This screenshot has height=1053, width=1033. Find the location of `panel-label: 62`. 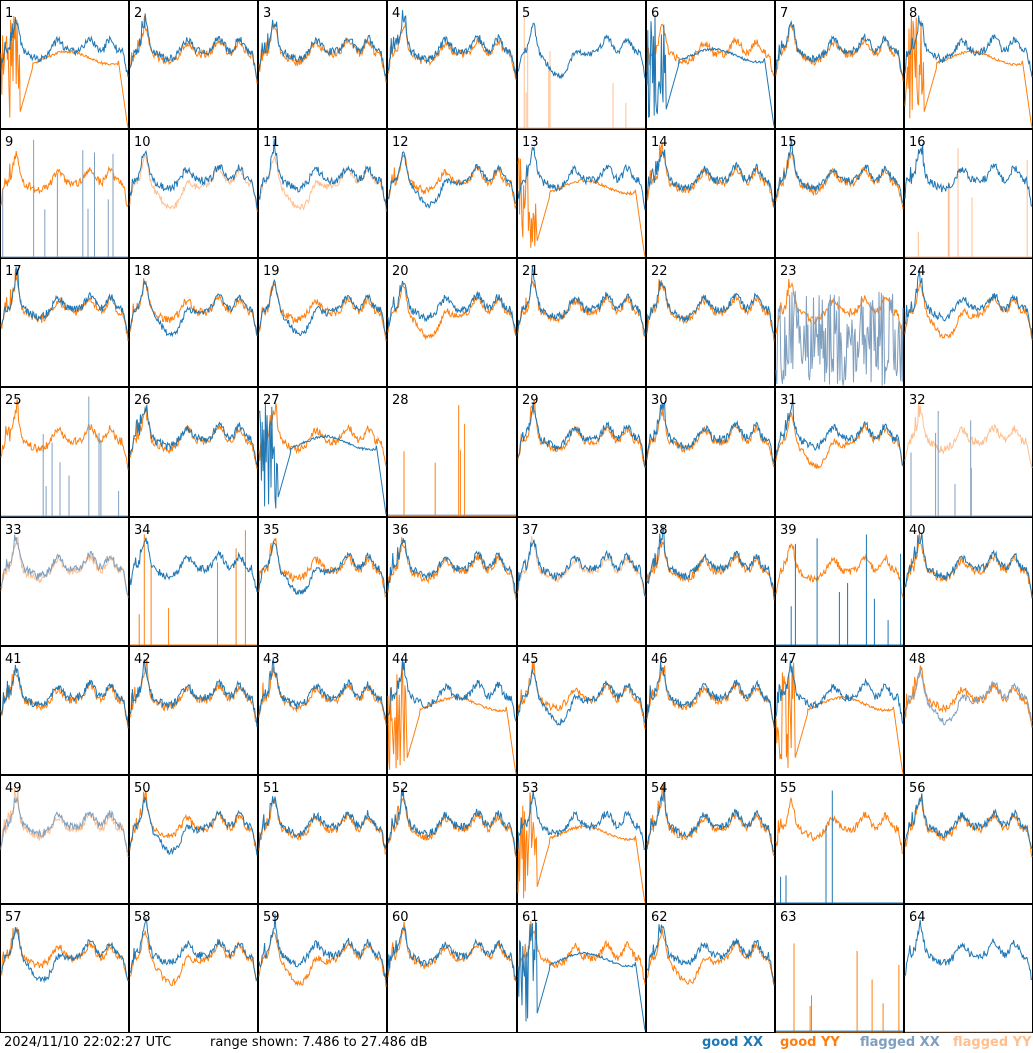

panel-label: 62 is located at coordinates (659, 917).